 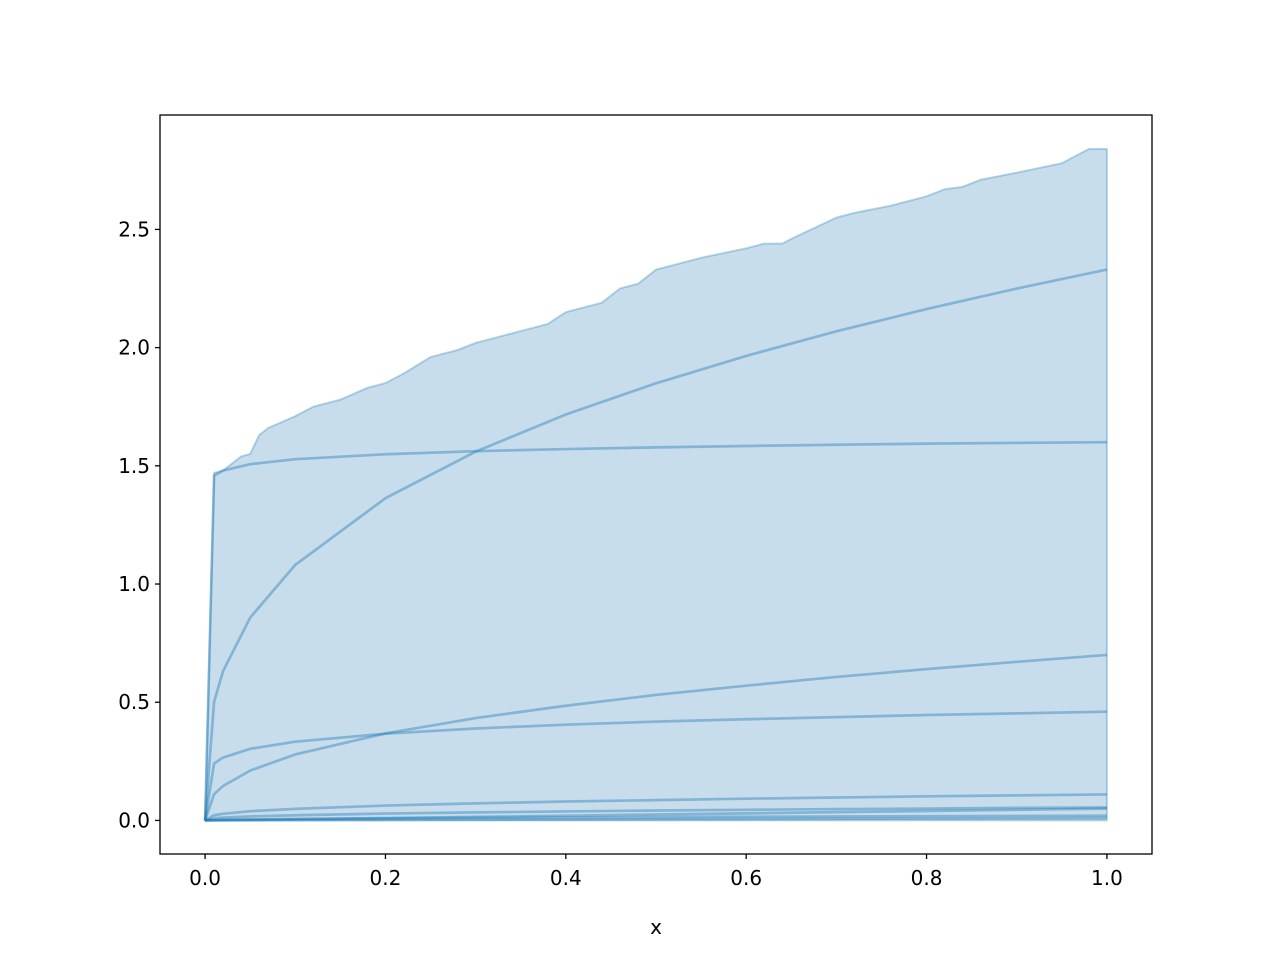 I want to click on y-tick-label: 2.0, so click(x=134, y=348).